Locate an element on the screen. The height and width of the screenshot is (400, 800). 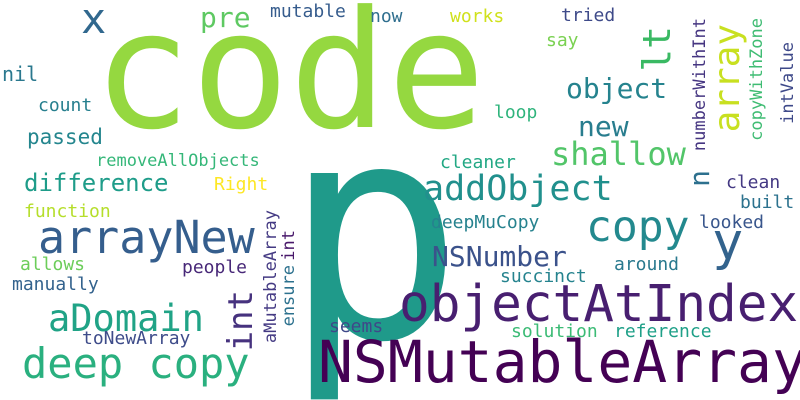
word-n: n is located at coordinates (699, 178).